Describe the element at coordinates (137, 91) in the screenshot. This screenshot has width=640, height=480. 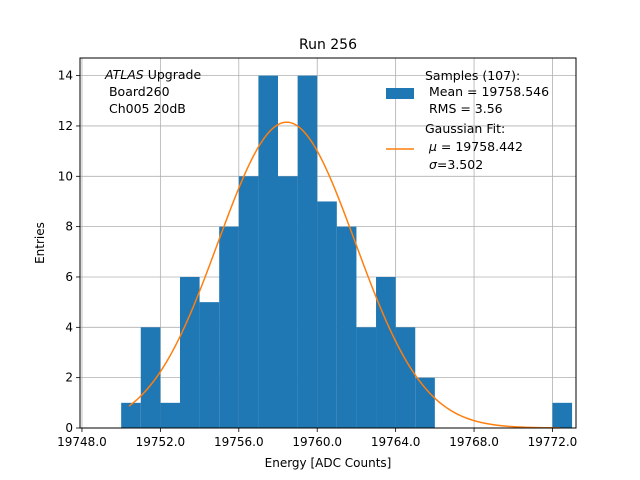
I see `annotation-line-2: Board260` at that location.